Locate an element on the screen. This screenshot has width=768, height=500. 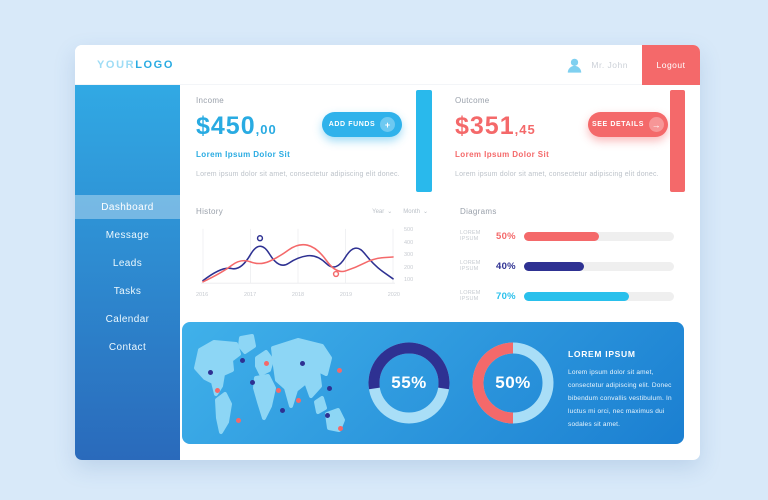
diagram-value: 40% is located at coordinates (506, 266).